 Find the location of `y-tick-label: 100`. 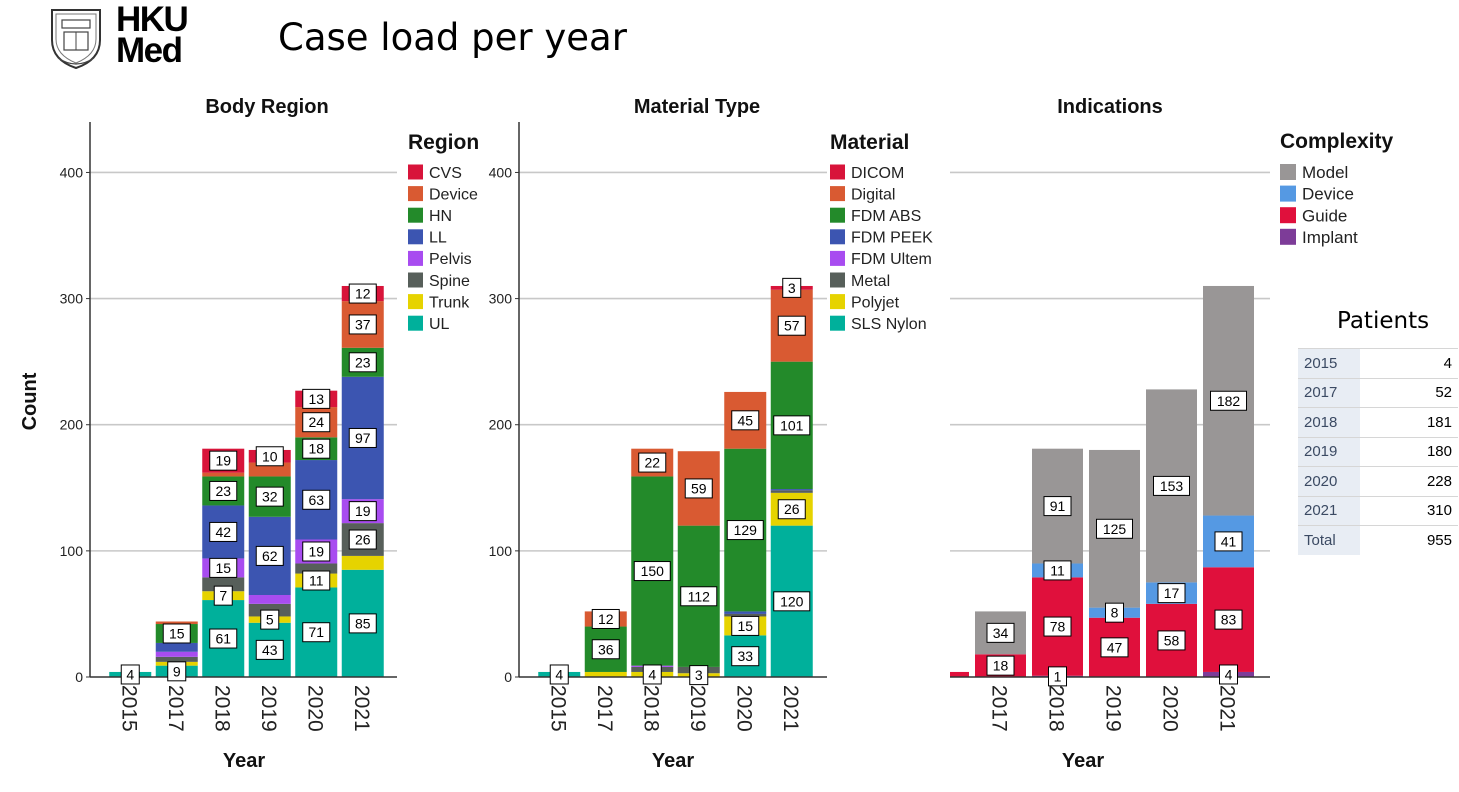

y-tick-label: 100 is located at coordinates (501, 551).